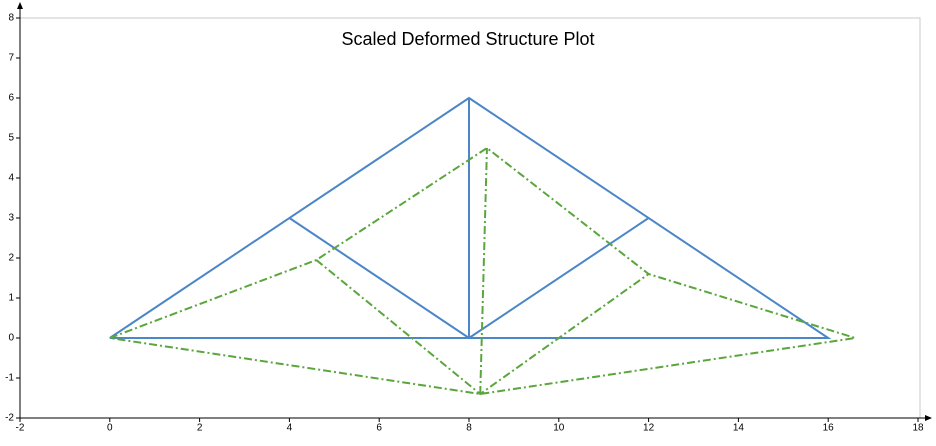  I want to click on x-tick-label: 14, so click(739, 428).